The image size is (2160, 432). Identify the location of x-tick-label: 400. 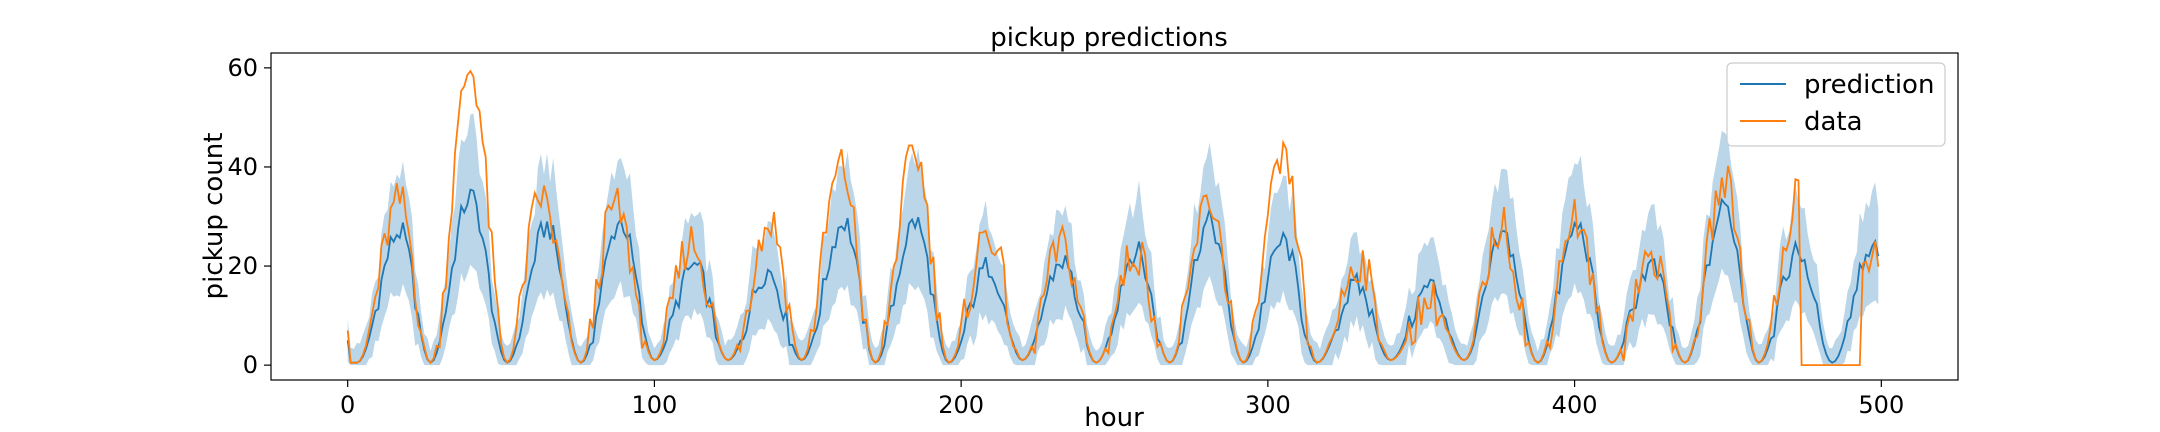
(1575, 405).